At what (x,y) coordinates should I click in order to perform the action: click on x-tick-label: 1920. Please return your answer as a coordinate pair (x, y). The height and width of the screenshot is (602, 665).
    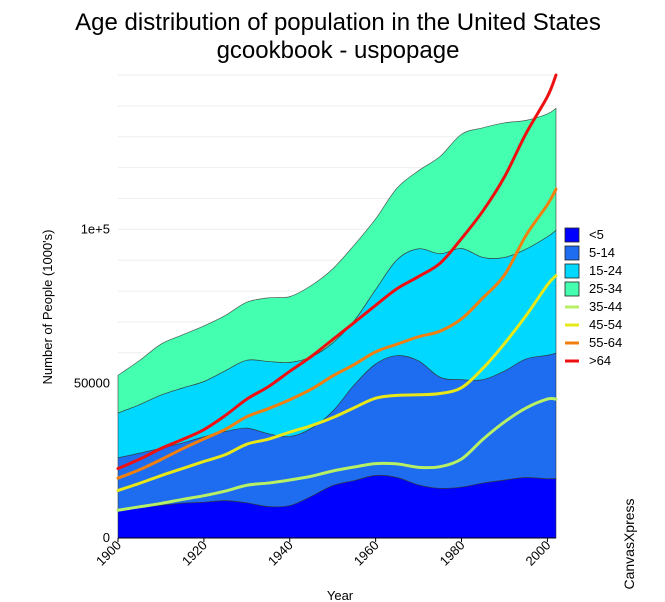
    Looking at the image, I should click on (194, 553).